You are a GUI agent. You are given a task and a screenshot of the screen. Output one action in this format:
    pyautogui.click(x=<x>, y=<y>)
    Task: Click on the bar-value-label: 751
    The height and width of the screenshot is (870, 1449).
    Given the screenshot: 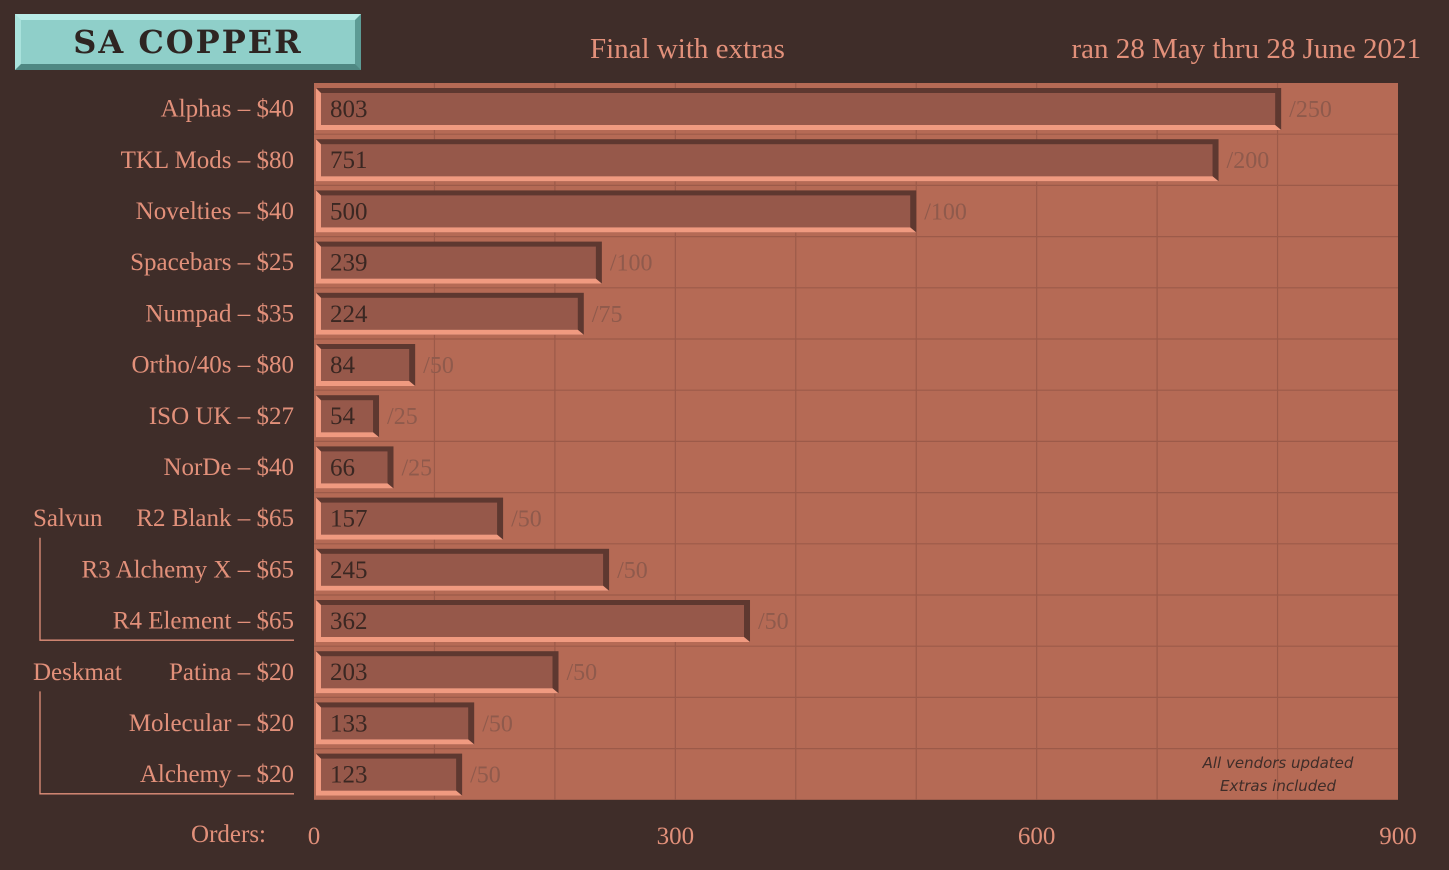 What is the action you would take?
    pyautogui.click(x=349, y=160)
    